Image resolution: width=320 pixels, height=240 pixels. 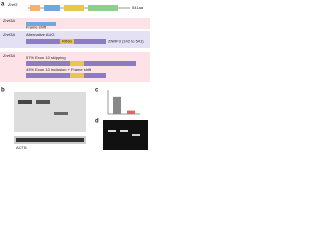 What do you see at coordinates (40, 34) in the screenshot?
I see `row-note: Alternative AUG` at bounding box center [40, 34].